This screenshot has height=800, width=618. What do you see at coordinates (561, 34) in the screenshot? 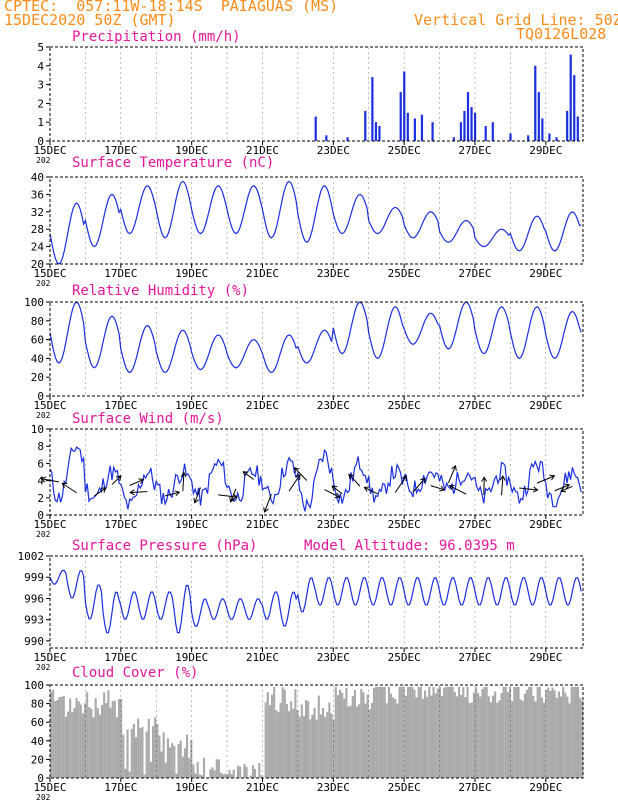
I see `model-id: TQ0126L028` at bounding box center [561, 34].